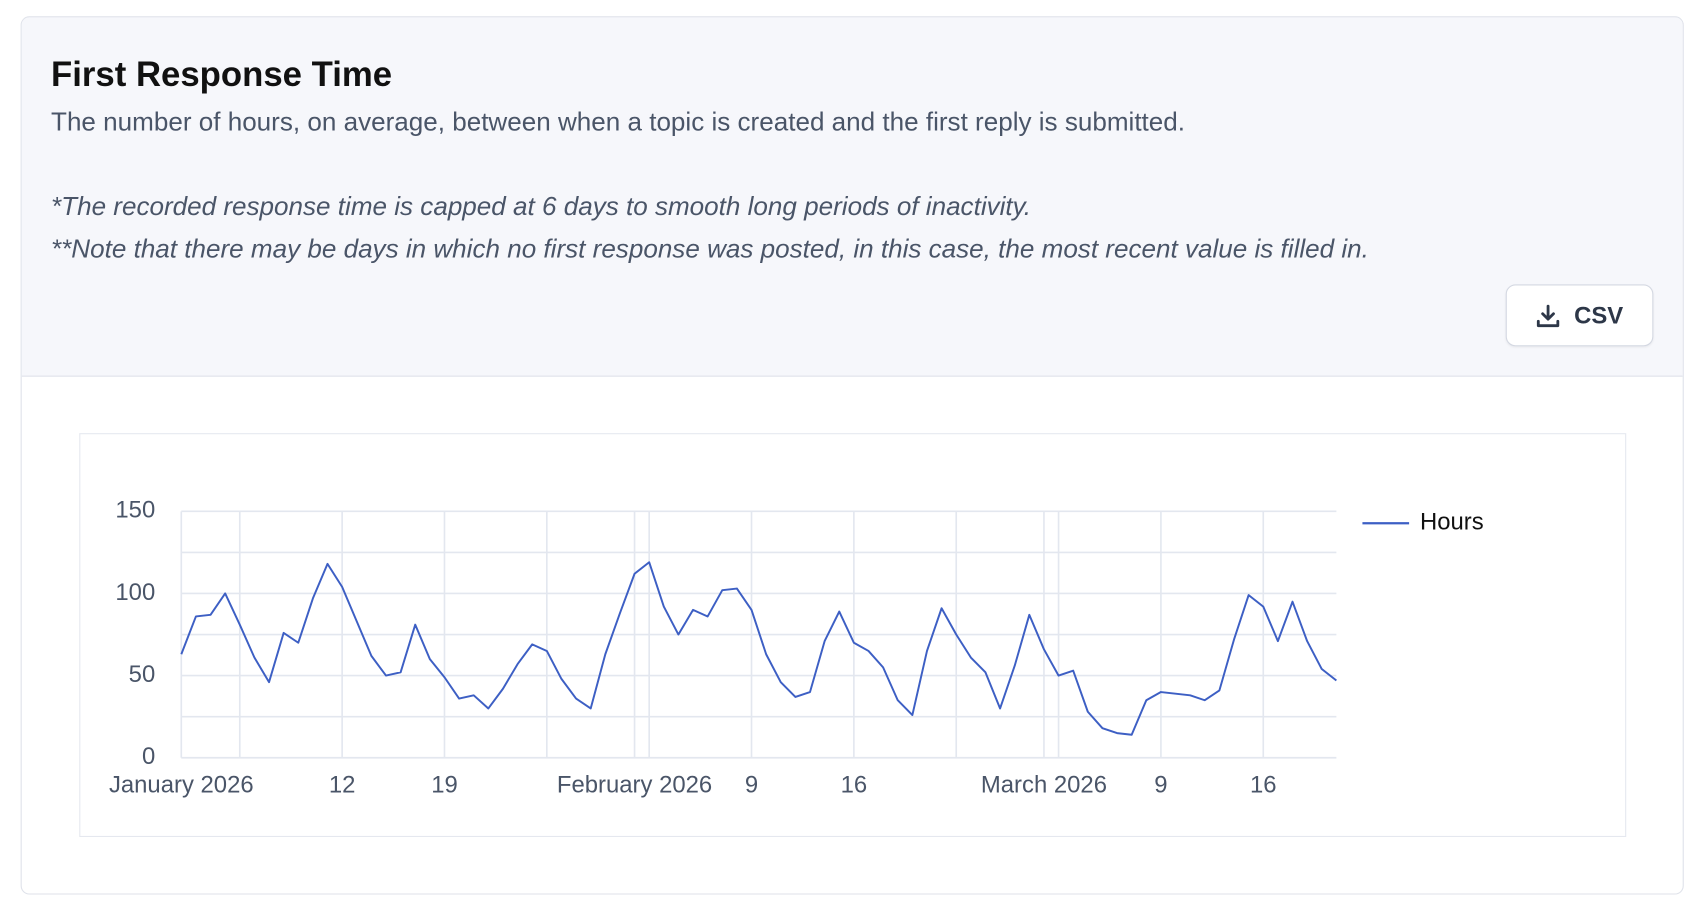  Describe the element at coordinates (148, 756) in the screenshot. I see `y-tick-label: 0` at that location.